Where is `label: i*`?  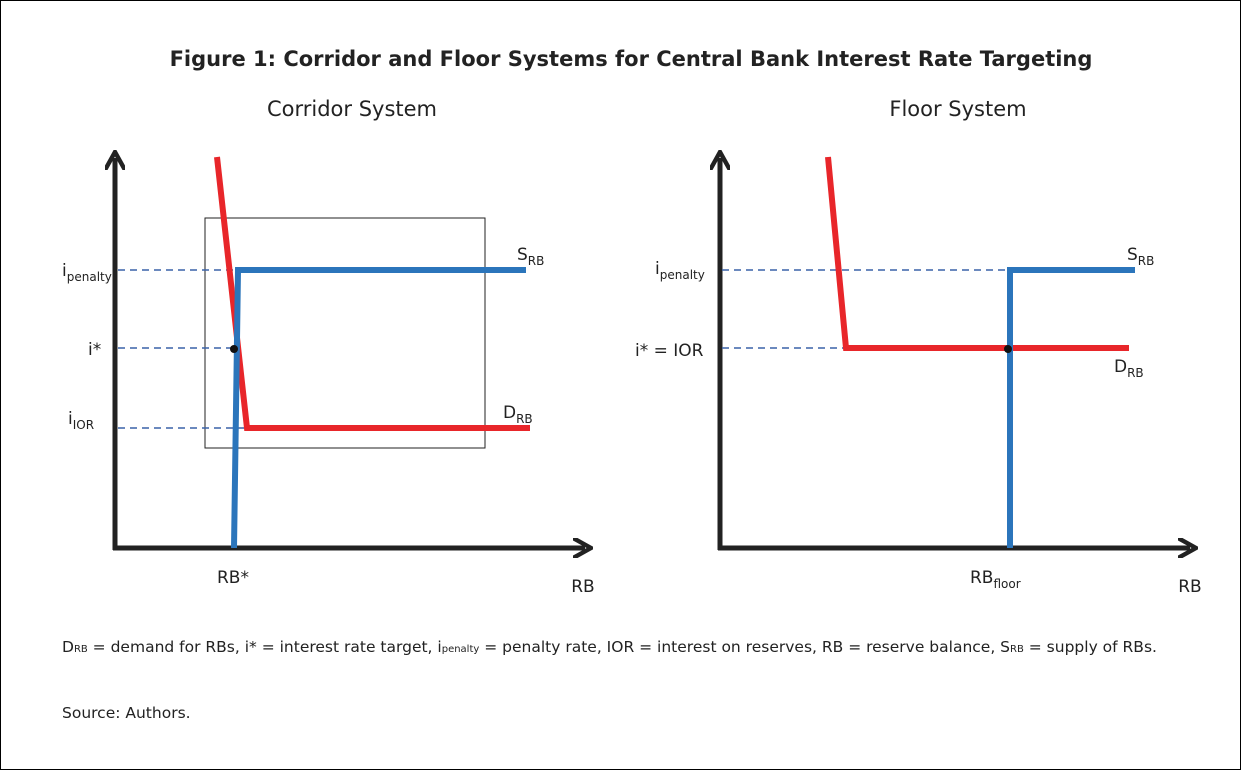 label: i* is located at coordinates (94, 350).